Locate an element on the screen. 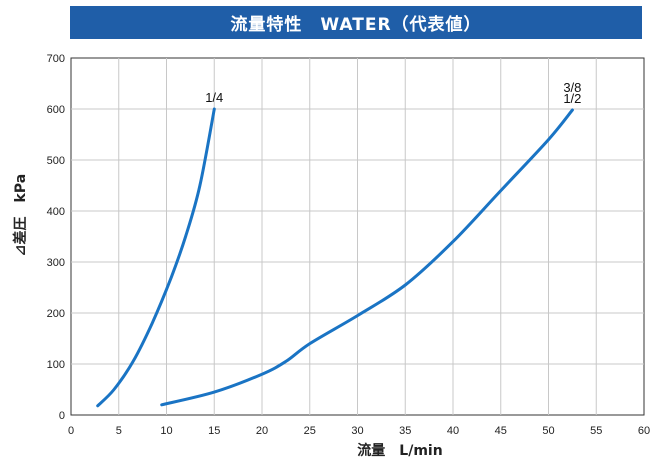 The height and width of the screenshot is (461, 650). x-tick-label: 60 is located at coordinates (644, 431).